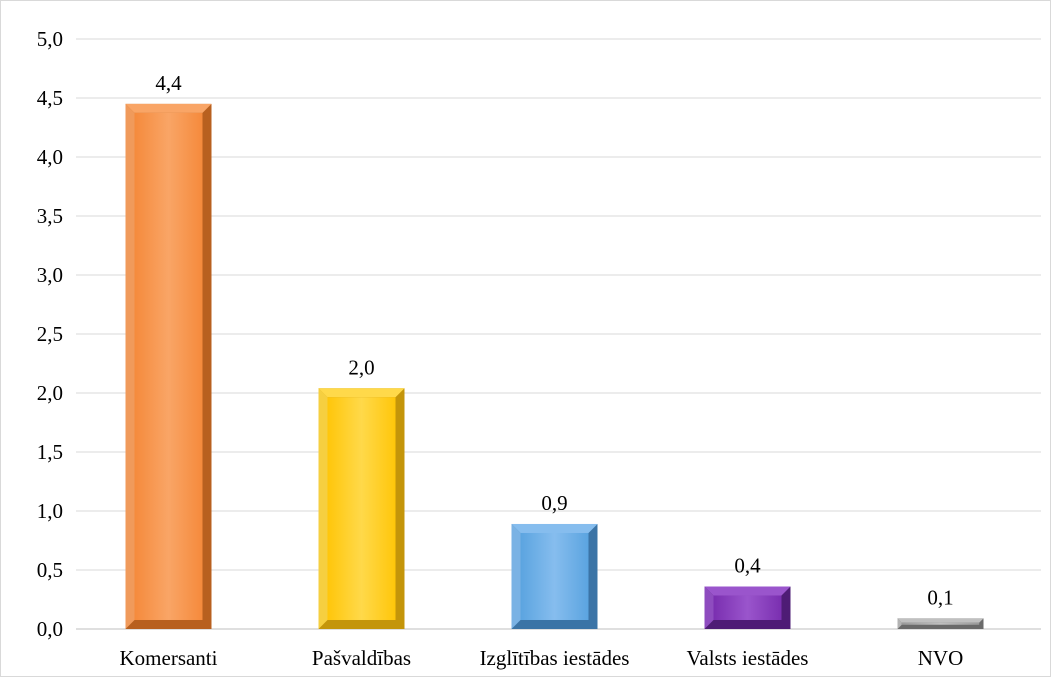 The image size is (1051, 678). I want to click on y-axis-ticks: 0,0 0,5 1,0 1,5 2,0 2,5 3,0 3,5 4,0 4,5 5,0, so click(50, 334).